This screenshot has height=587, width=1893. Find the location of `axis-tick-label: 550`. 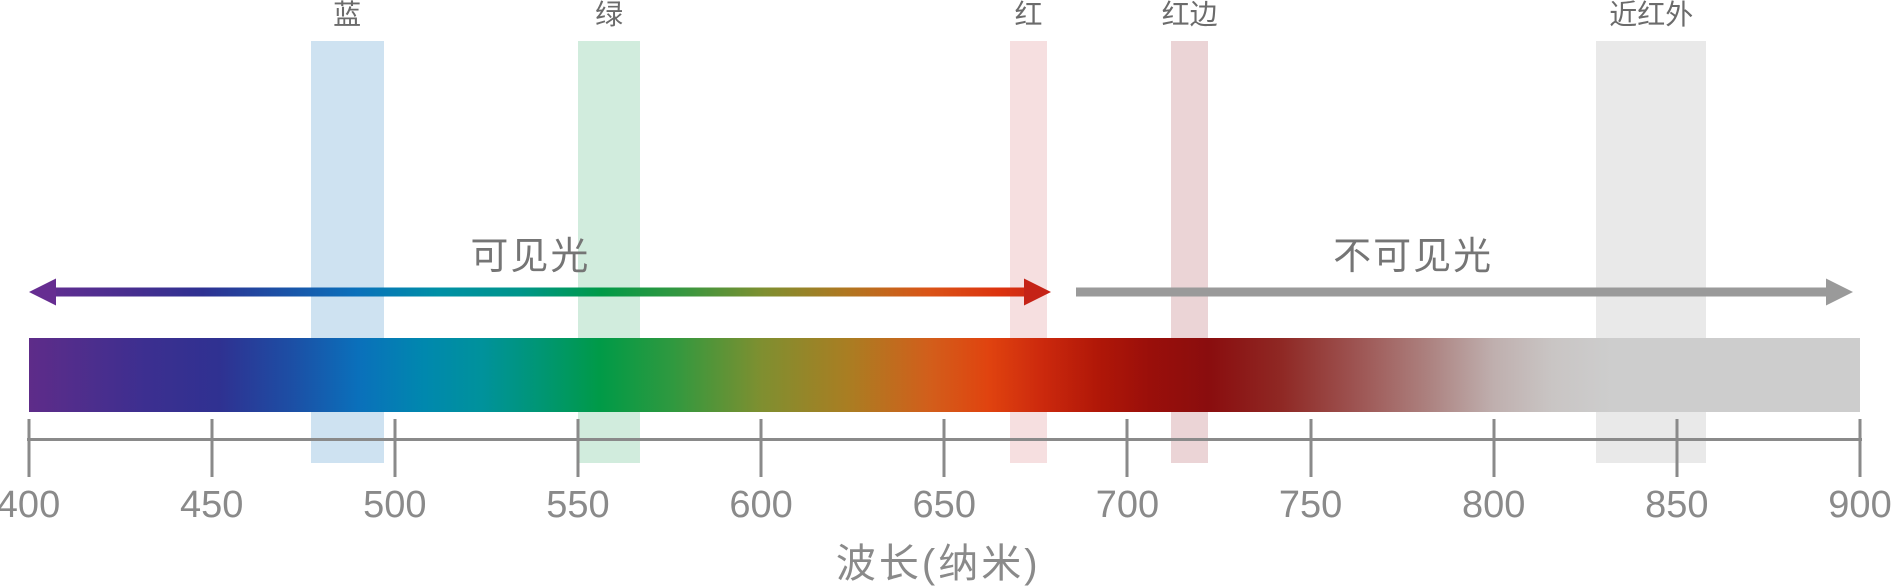

axis-tick-label: 550 is located at coordinates (578, 505).